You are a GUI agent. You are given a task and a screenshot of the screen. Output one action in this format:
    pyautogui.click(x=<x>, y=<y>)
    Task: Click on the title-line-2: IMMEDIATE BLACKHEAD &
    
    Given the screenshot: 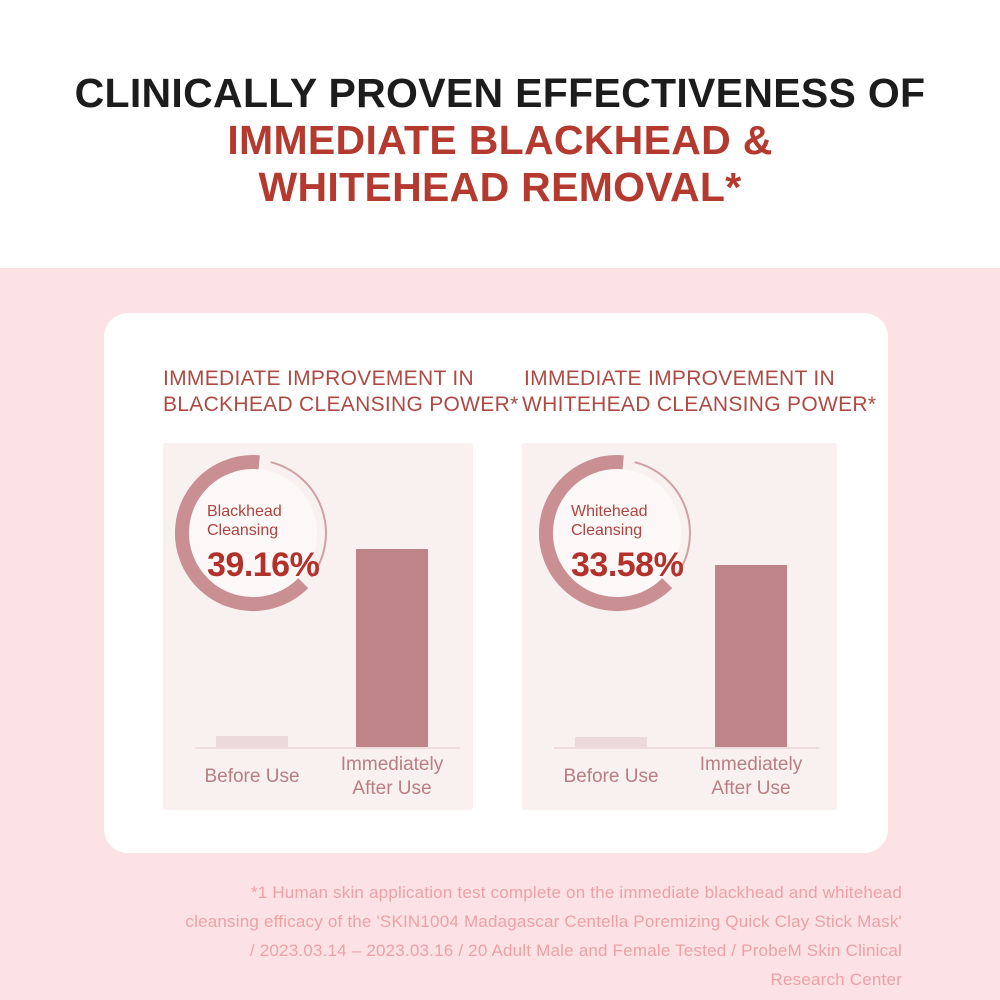 What is the action you would take?
    pyautogui.click(x=500, y=140)
    